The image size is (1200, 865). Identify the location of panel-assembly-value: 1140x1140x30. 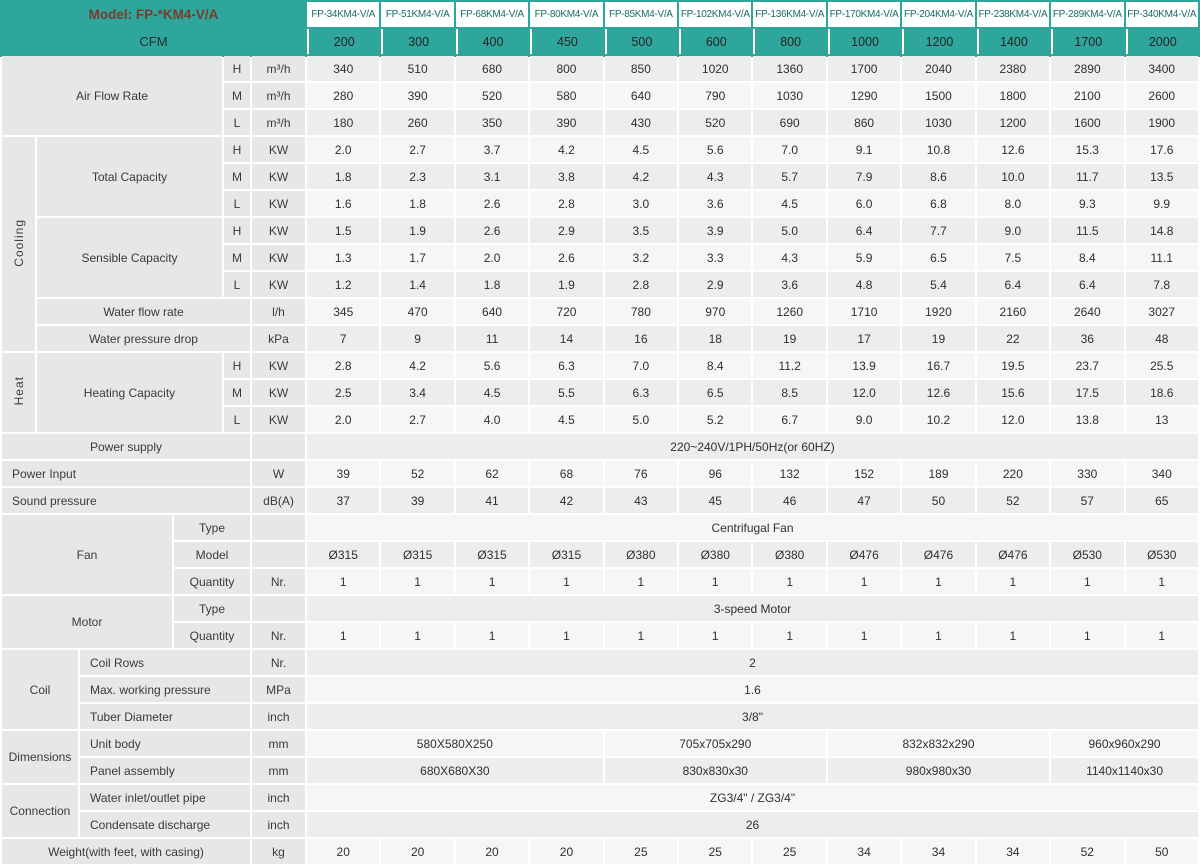
(1124, 770).